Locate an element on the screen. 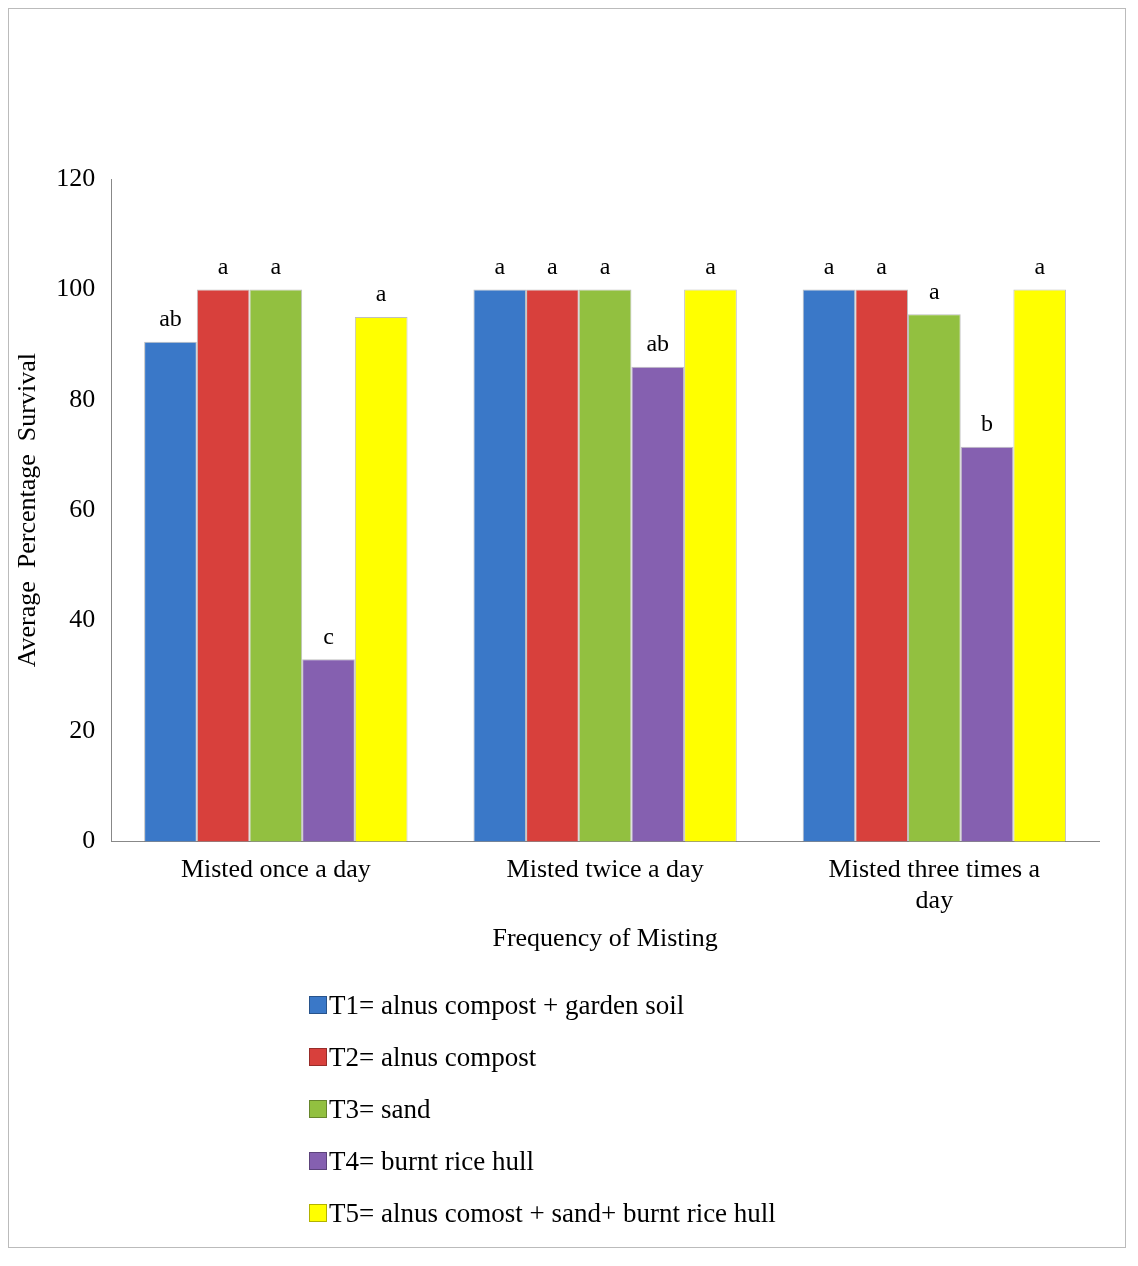 This screenshot has width=1138, height=1266. y-tick-label: 80 is located at coordinates (82, 398).